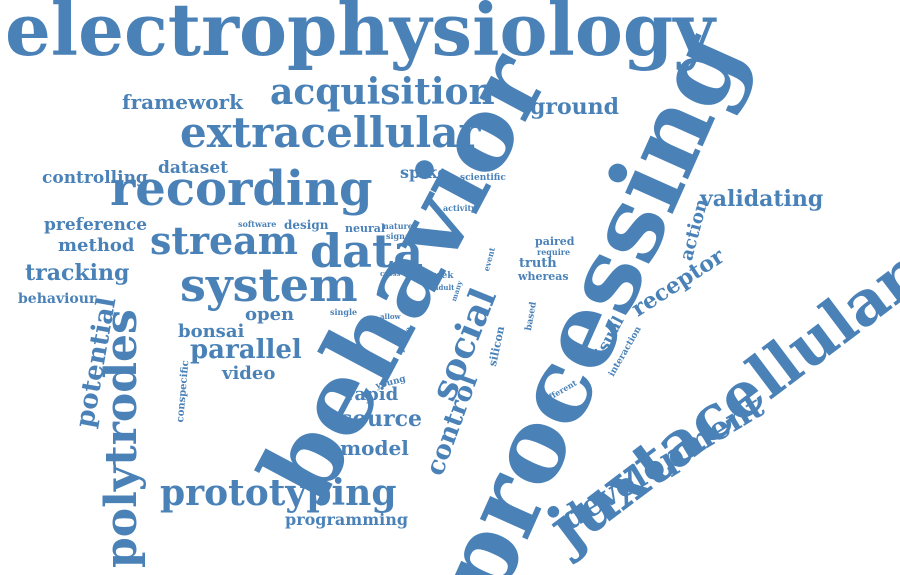 The height and width of the screenshot is (575, 900). What do you see at coordinates (344, 312) in the screenshot?
I see `word-single: single` at bounding box center [344, 312].